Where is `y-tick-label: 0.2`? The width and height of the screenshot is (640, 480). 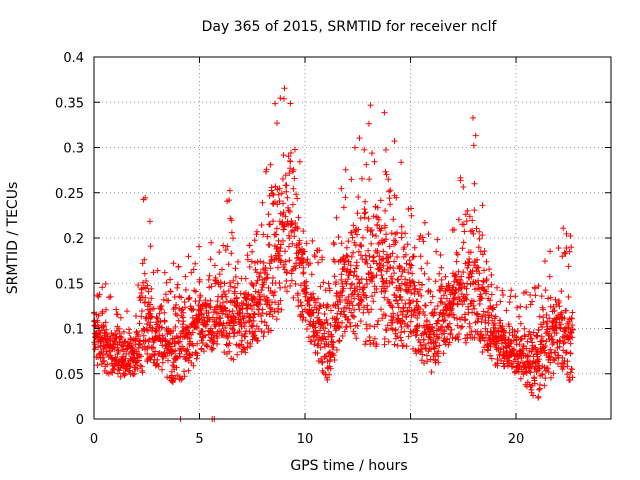
y-tick-label: 0.2 is located at coordinates (73, 239).